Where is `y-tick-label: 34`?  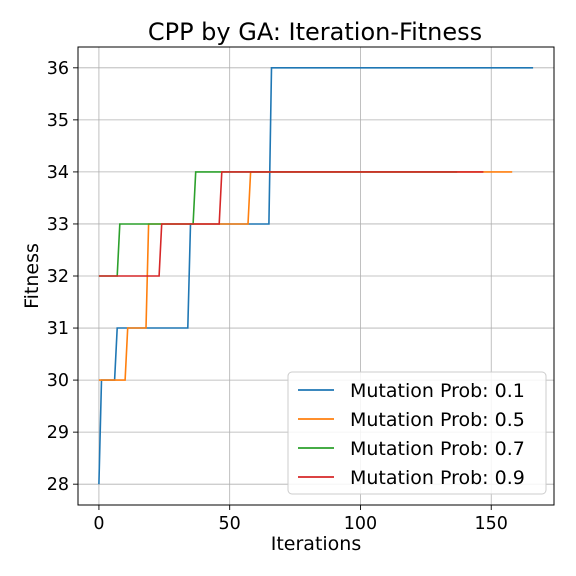 y-tick-label: 34 is located at coordinates (58, 173).